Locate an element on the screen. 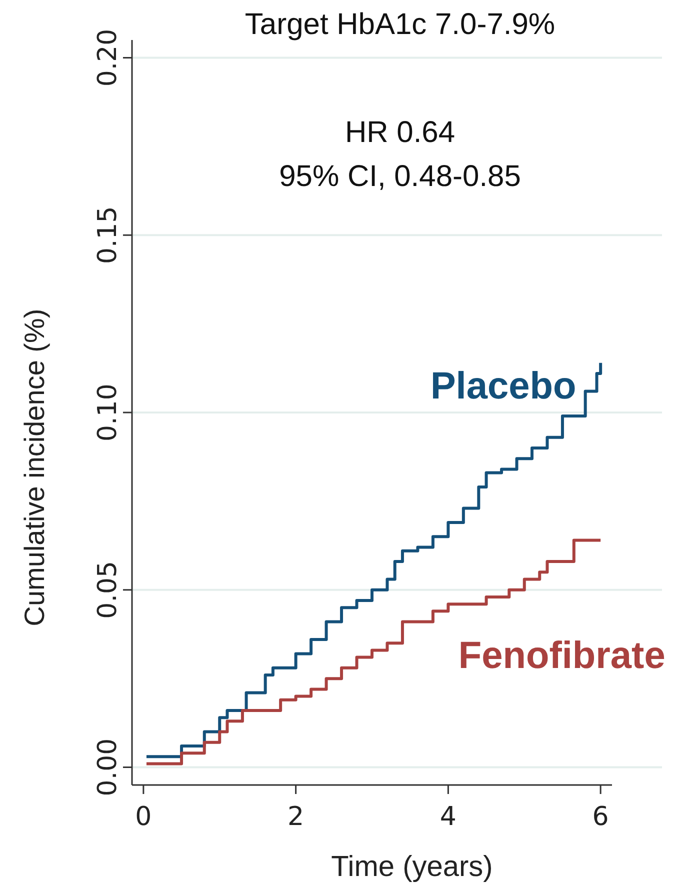 The height and width of the screenshot is (884, 675). y-tick-label: 0.10 is located at coordinates (108, 413).